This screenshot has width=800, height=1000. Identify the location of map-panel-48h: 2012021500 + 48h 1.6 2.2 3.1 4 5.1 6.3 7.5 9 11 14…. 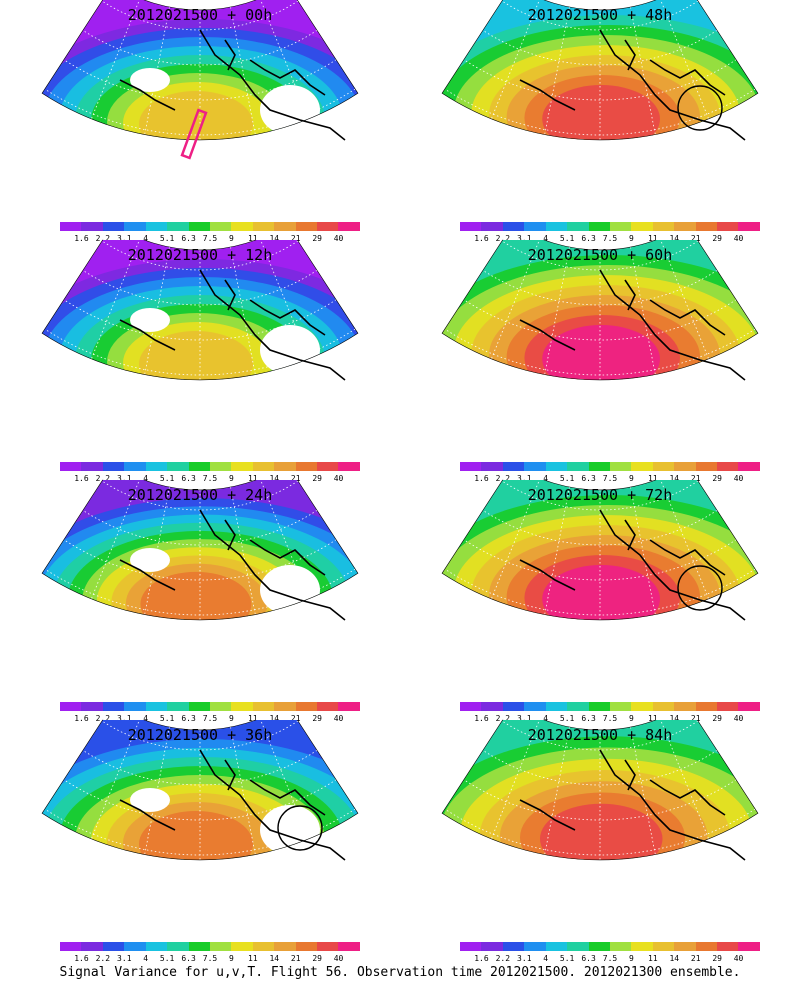
(600, 125).